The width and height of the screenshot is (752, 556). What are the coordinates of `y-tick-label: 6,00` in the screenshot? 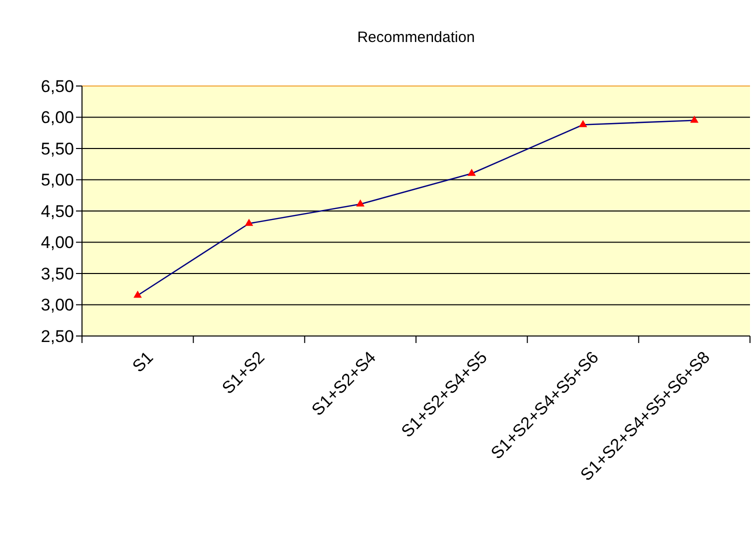 It's located at (57, 118).